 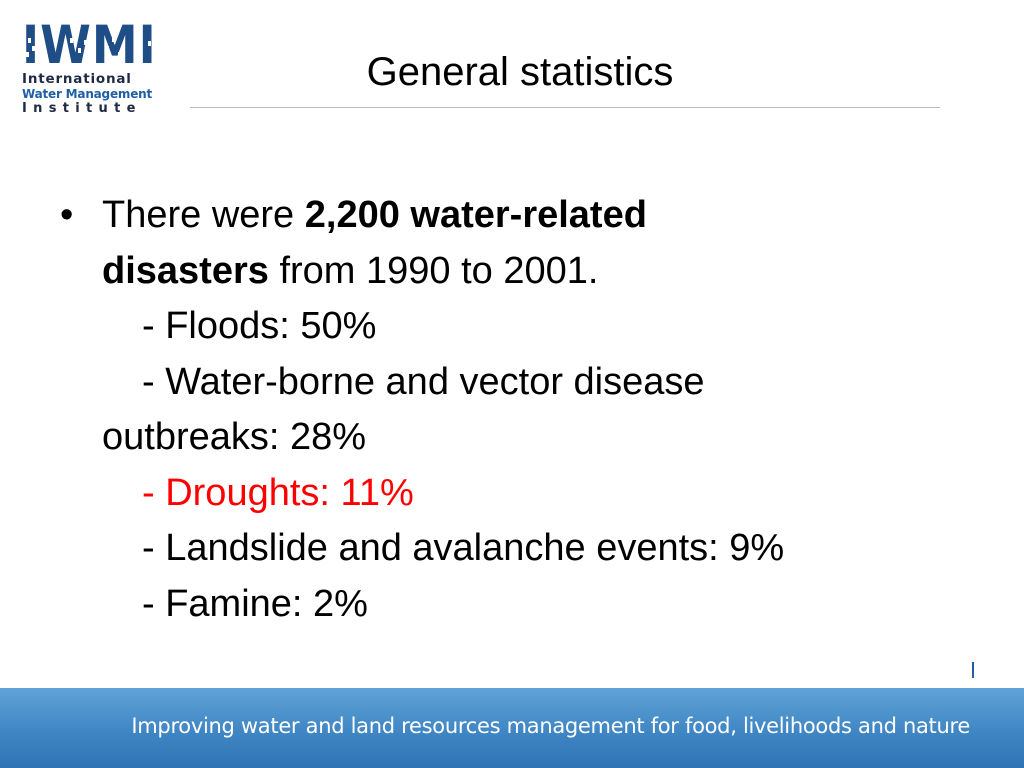 I want to click on slide-title: General statistics, so click(x=520, y=72).